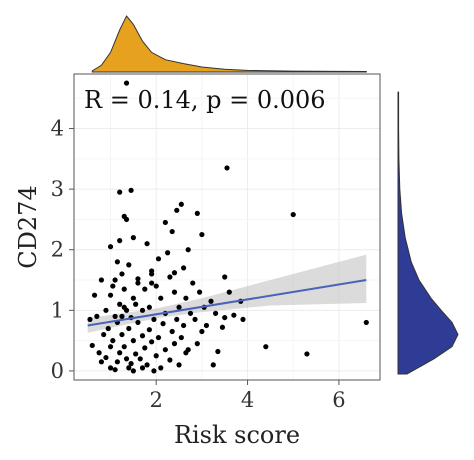 This screenshot has width=474, height=460. What do you see at coordinates (57, 371) in the screenshot?
I see `y-tick-label: 0` at bounding box center [57, 371].